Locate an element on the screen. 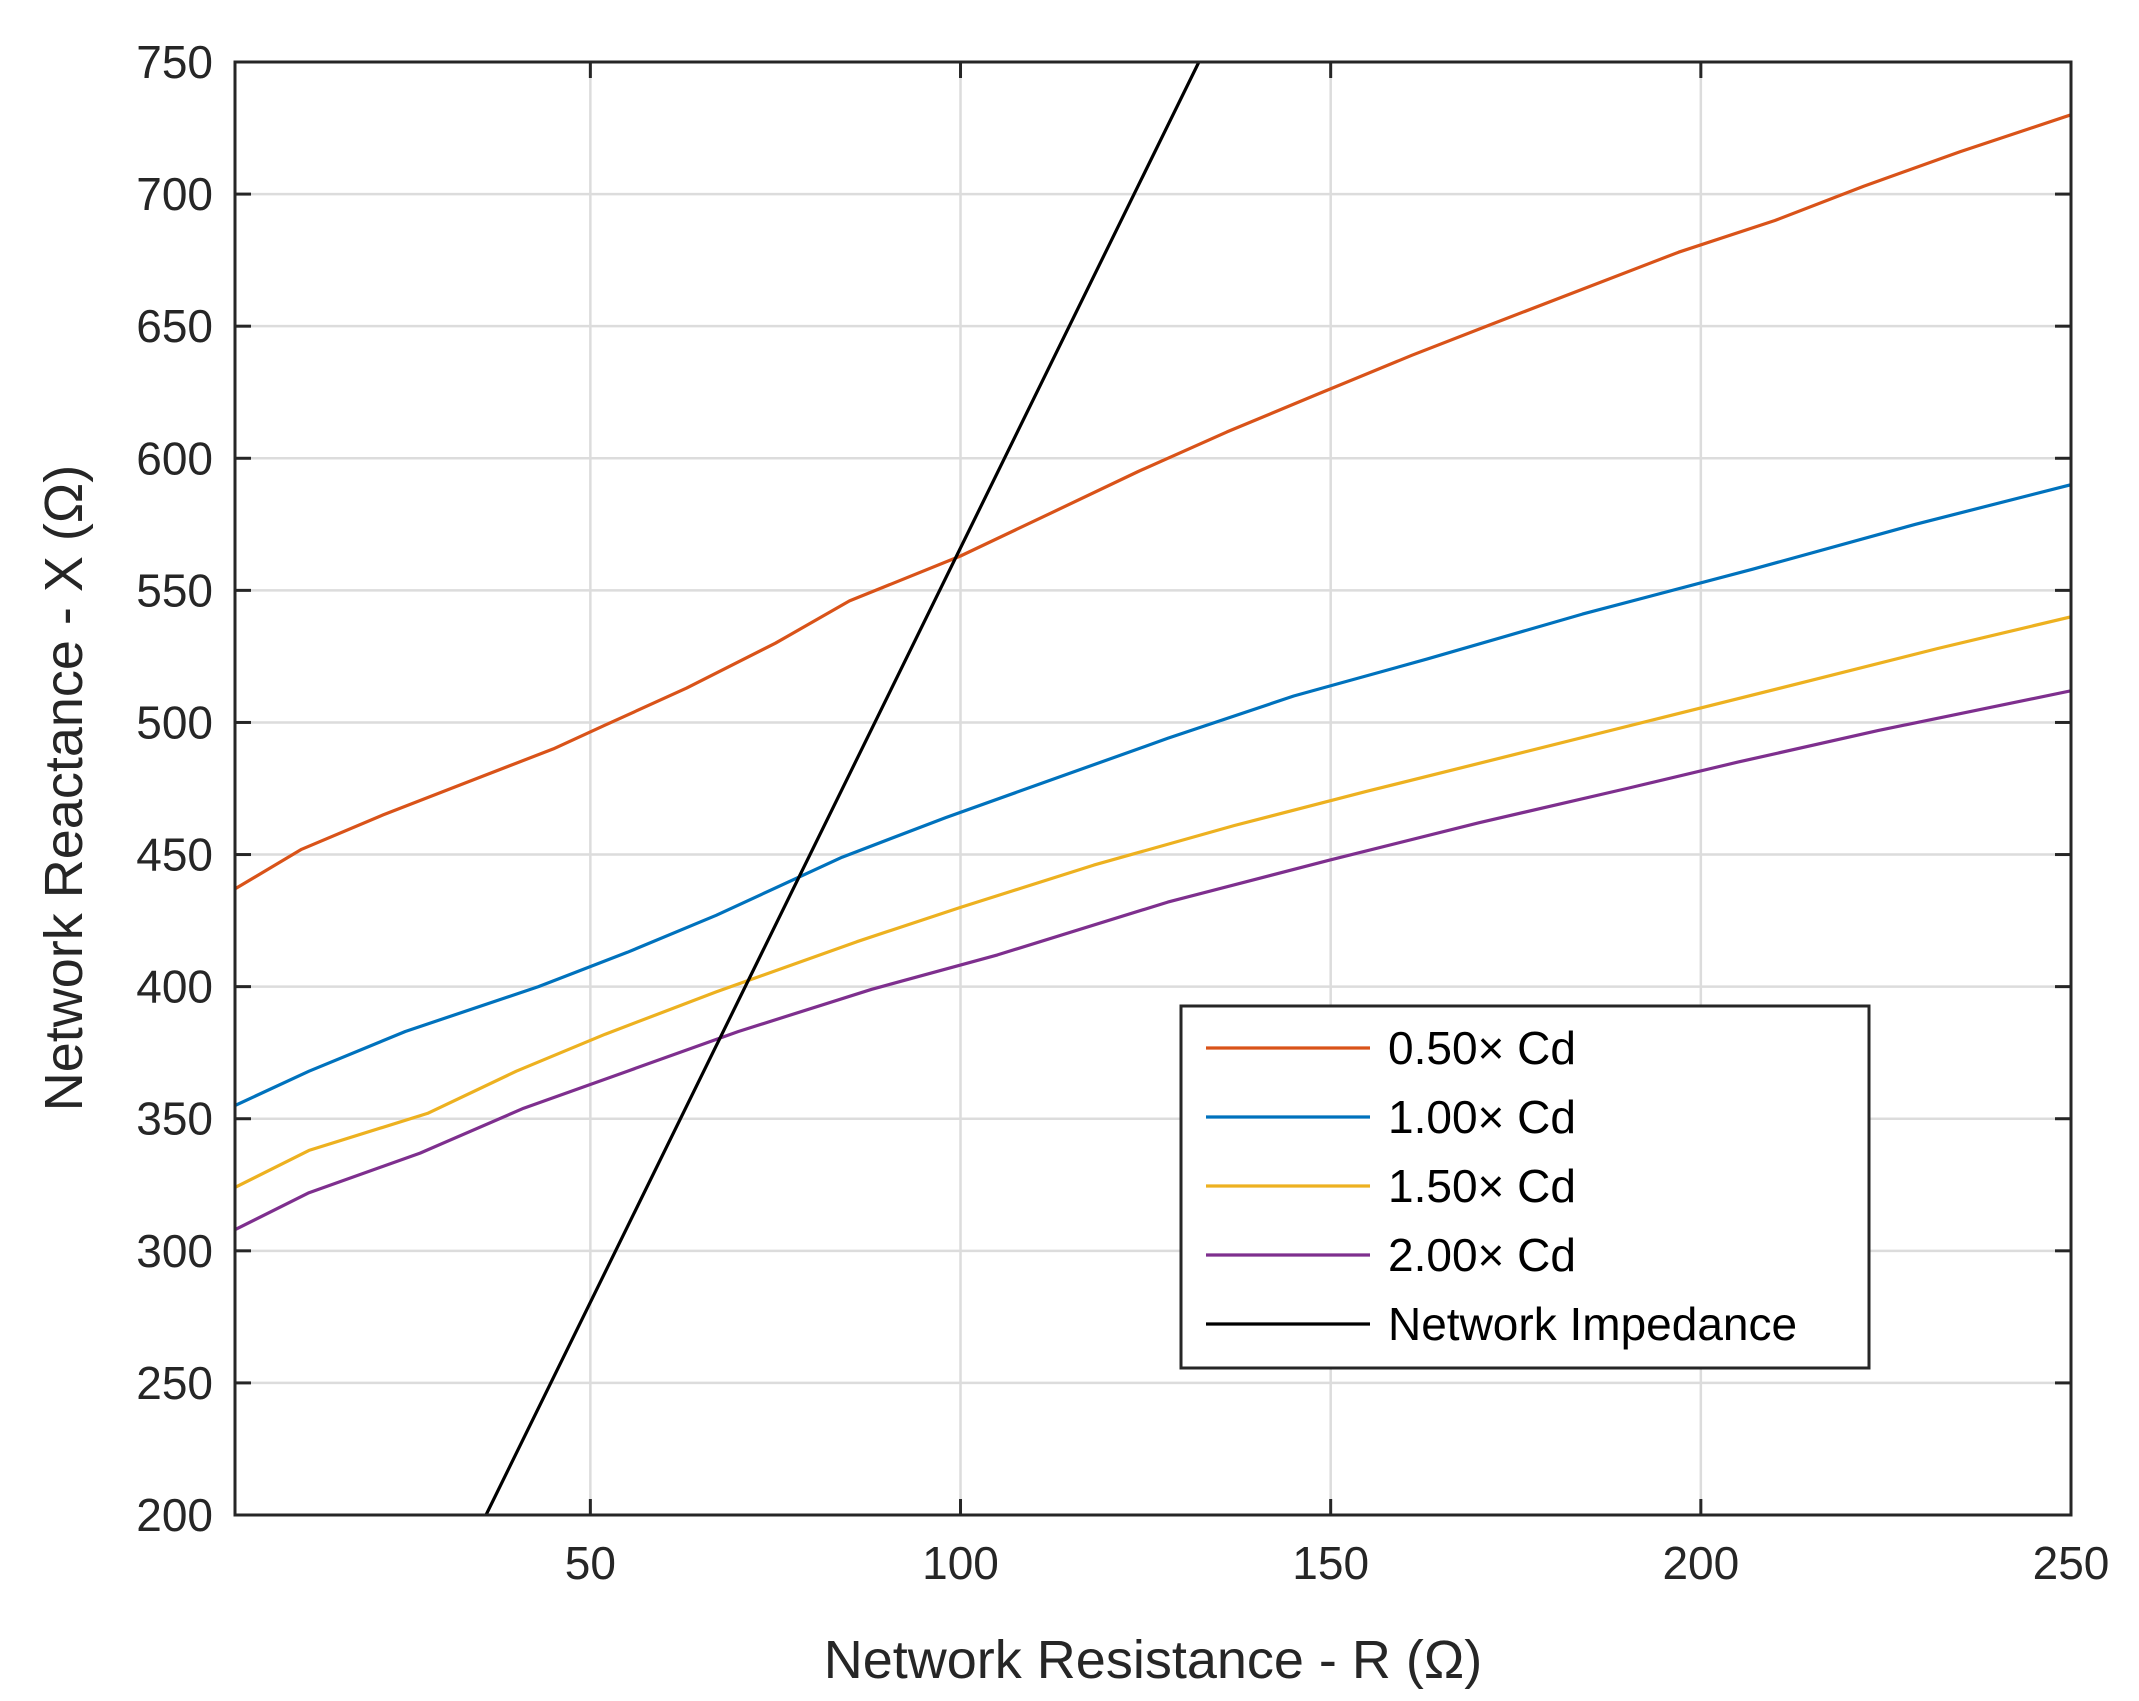  y-axis-label: Network Reactance - X (Ω) is located at coordinates (64, 788).